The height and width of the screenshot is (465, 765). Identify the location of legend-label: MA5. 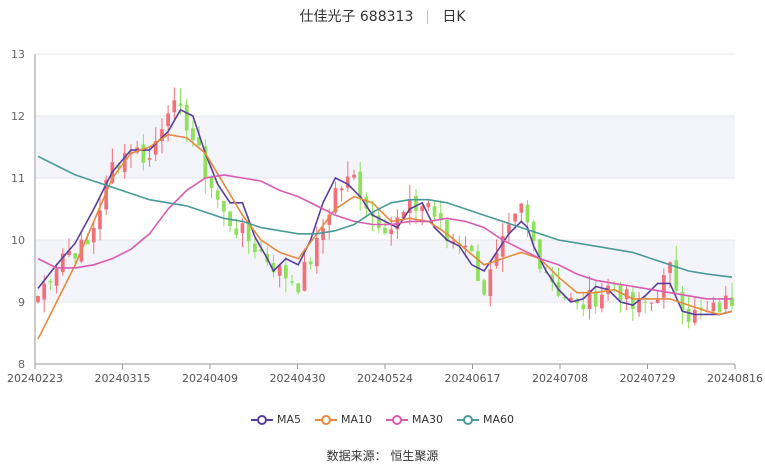
(288, 419).